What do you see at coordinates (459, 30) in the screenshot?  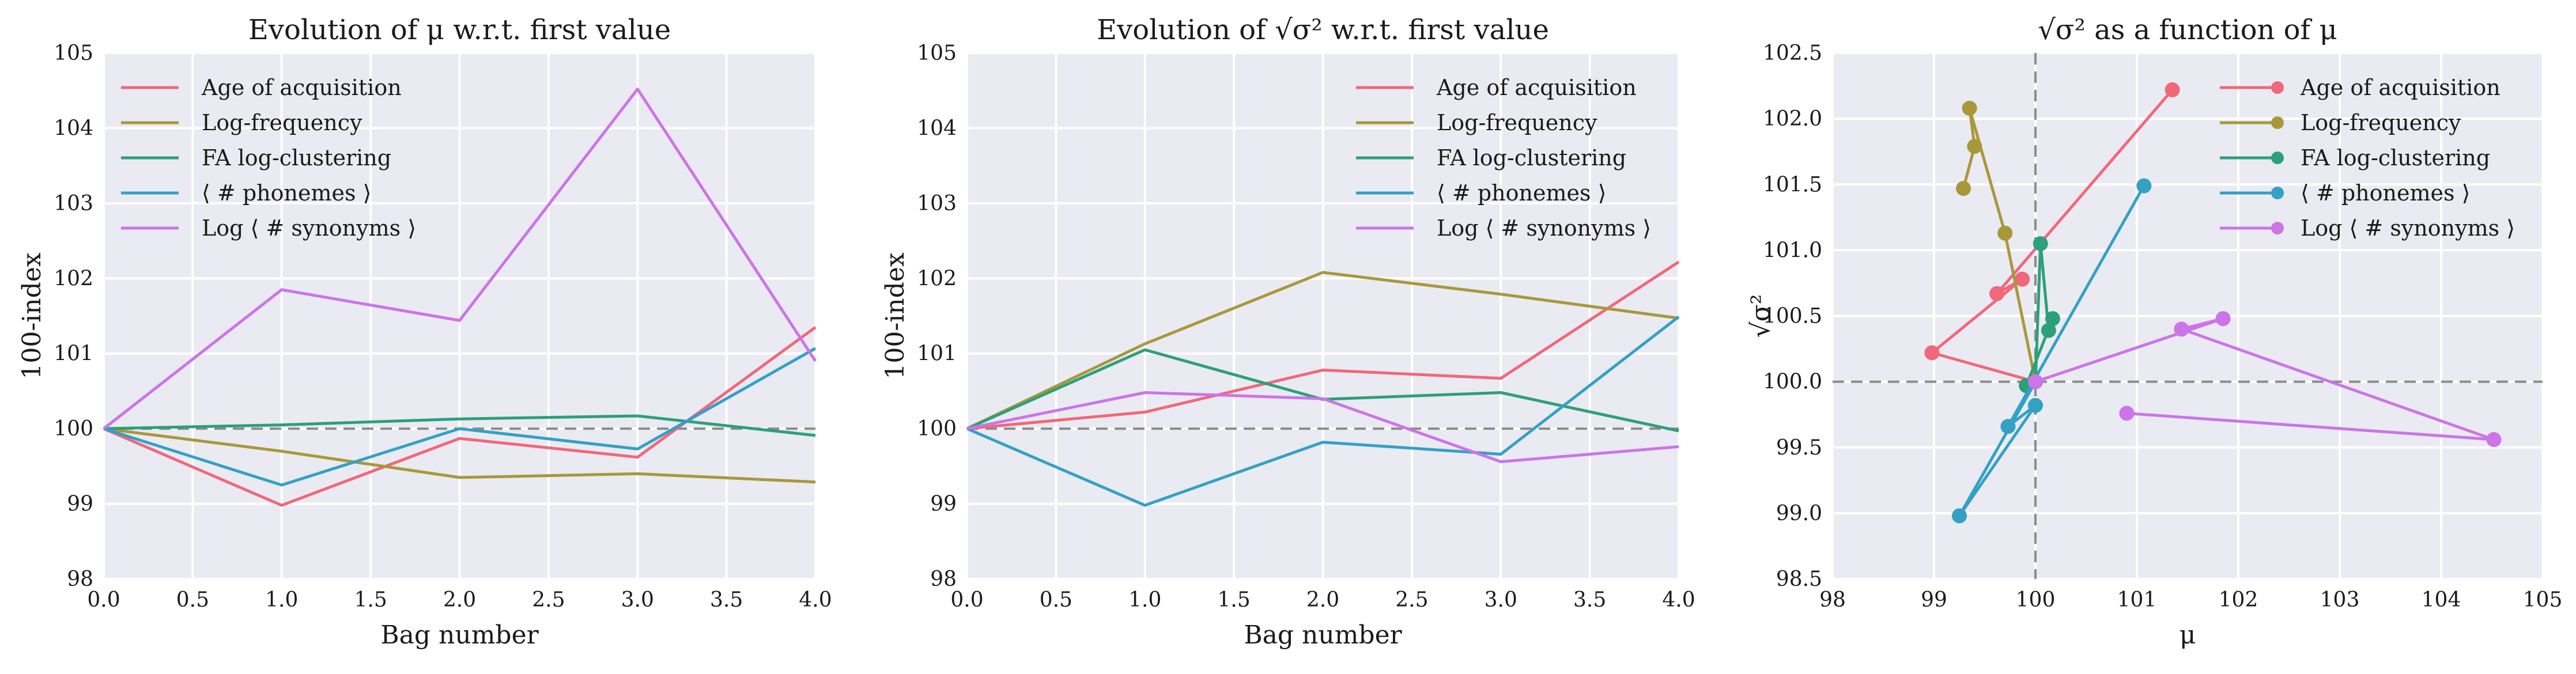 I see `chart-title: Evolution of μ w.r.t. first value` at bounding box center [459, 30].